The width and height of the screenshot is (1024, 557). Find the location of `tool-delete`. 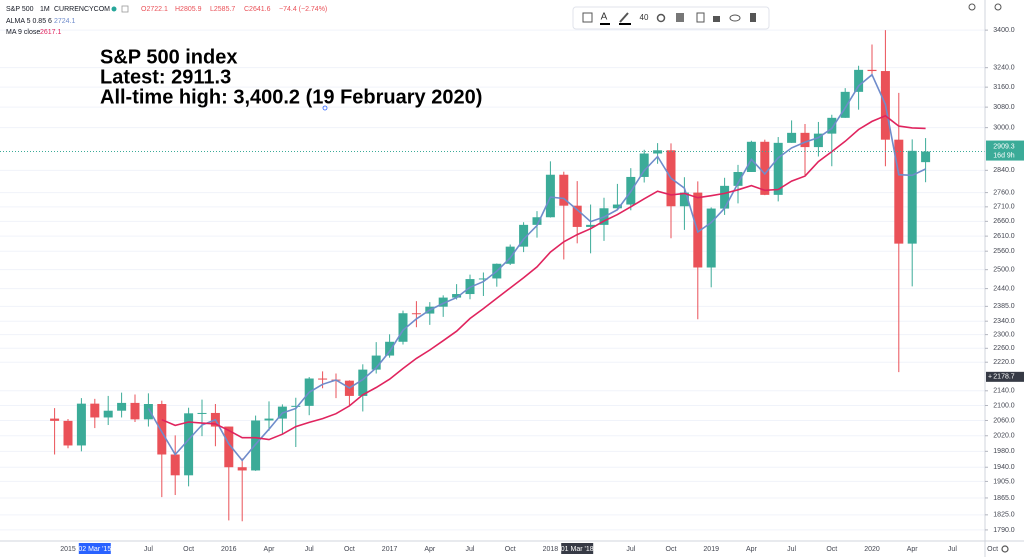

tool-delete is located at coordinates (753, 17).